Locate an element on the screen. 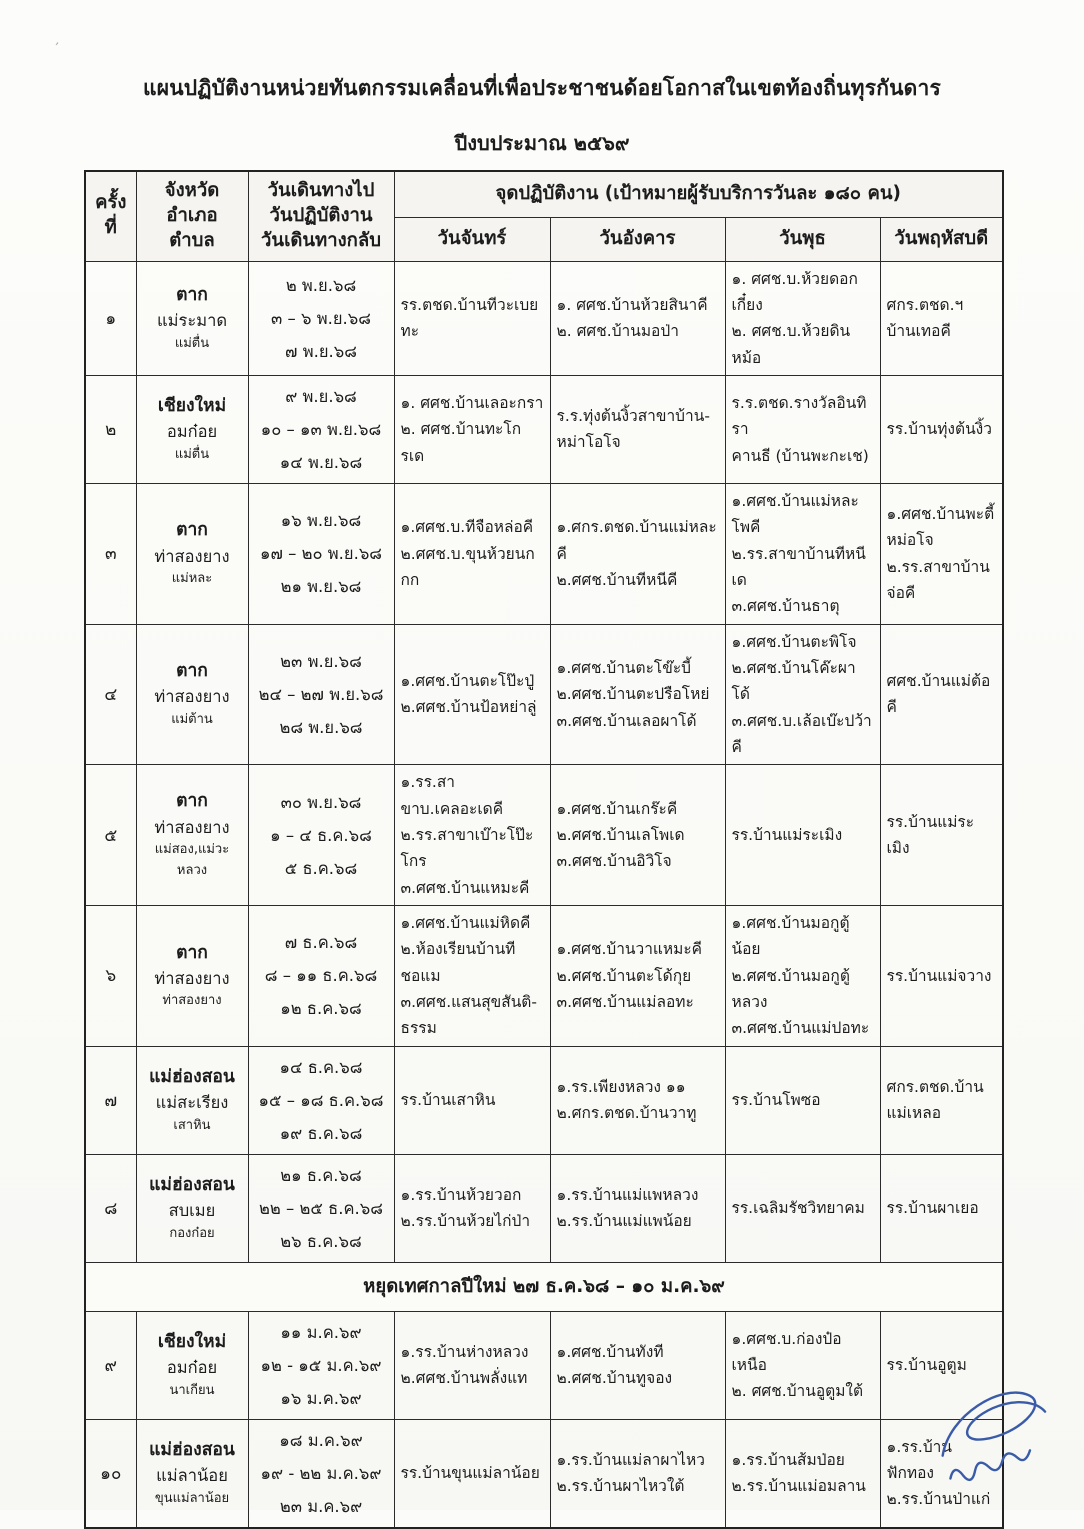  district-label: แม่ระมาด is located at coordinates (192, 321).